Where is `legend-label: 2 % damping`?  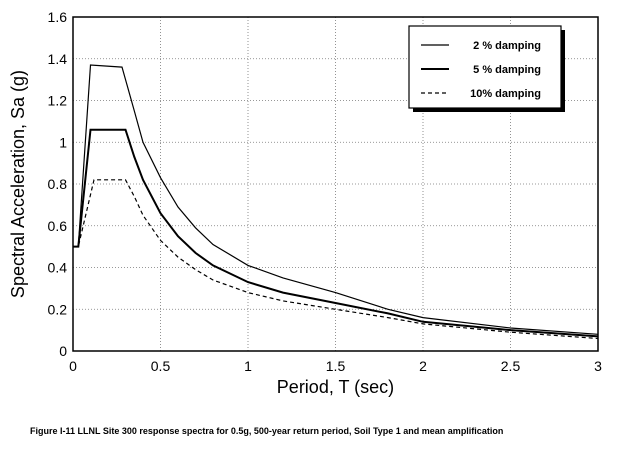
legend-label: 2 % damping is located at coordinates (507, 46).